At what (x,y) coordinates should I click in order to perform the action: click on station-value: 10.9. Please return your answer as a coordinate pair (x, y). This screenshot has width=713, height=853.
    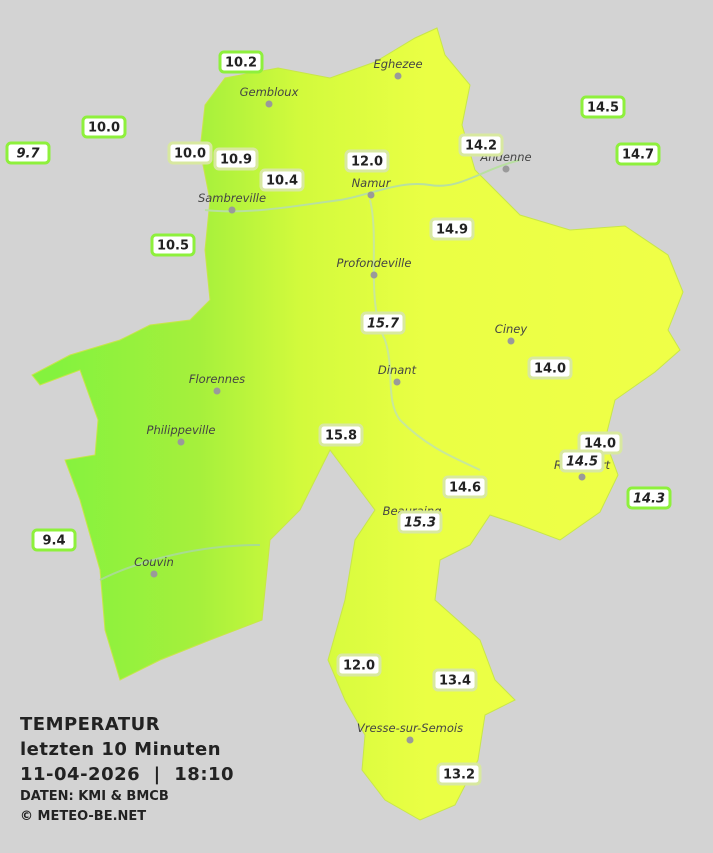
    Looking at the image, I should click on (236, 160).